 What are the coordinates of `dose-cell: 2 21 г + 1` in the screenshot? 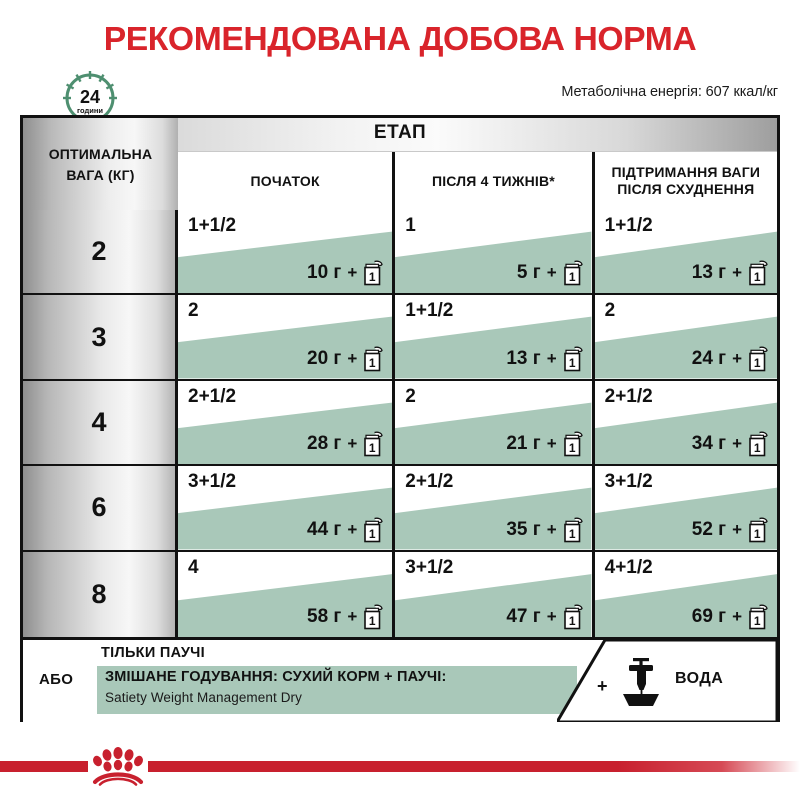 It's located at (493, 423).